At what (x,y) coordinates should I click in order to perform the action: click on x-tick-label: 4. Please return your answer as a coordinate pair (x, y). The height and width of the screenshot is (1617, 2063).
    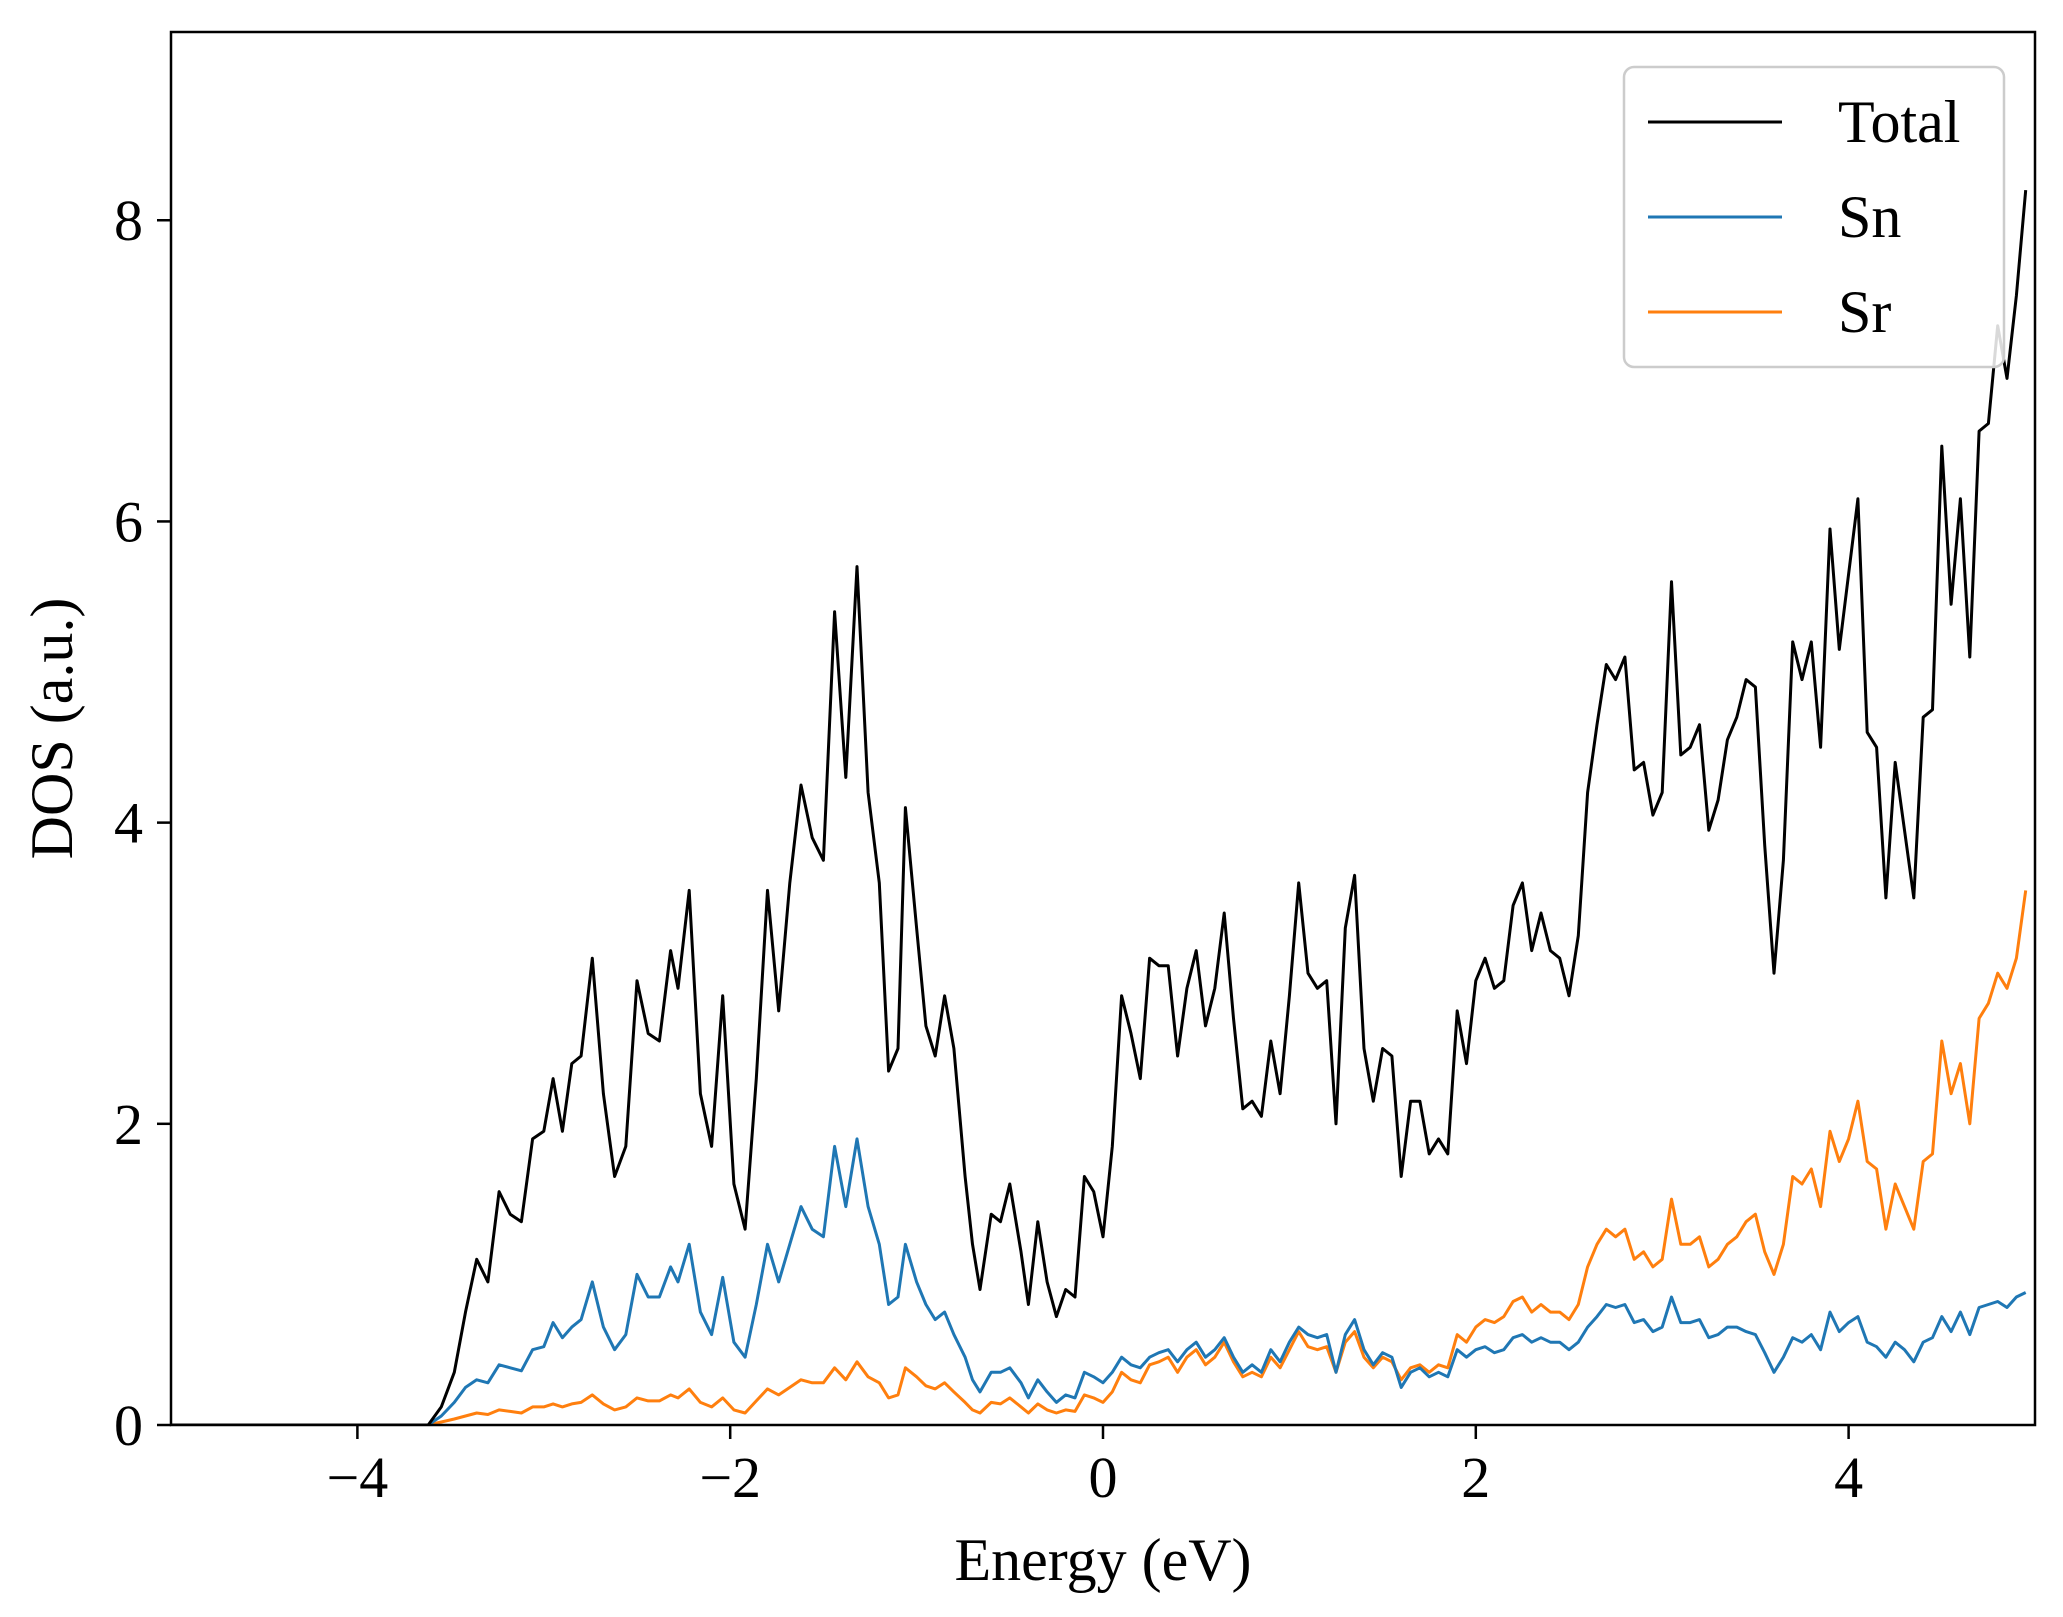
    Looking at the image, I should click on (1848, 1477).